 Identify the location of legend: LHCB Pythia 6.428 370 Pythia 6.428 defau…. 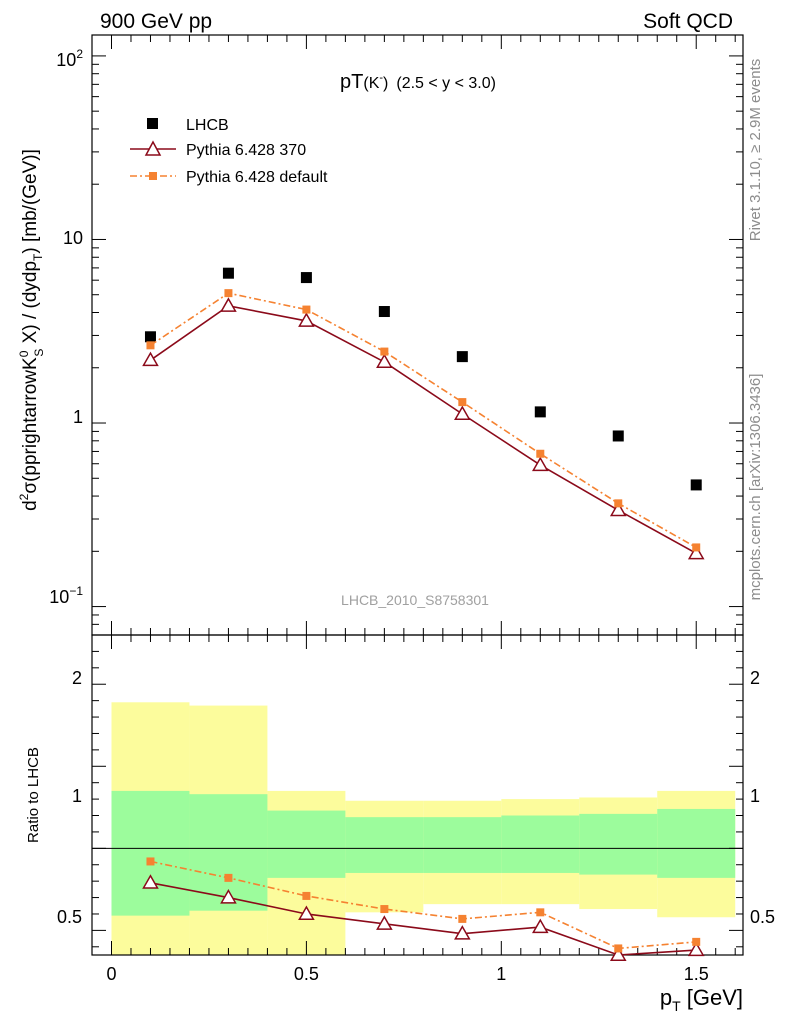
(229, 151).